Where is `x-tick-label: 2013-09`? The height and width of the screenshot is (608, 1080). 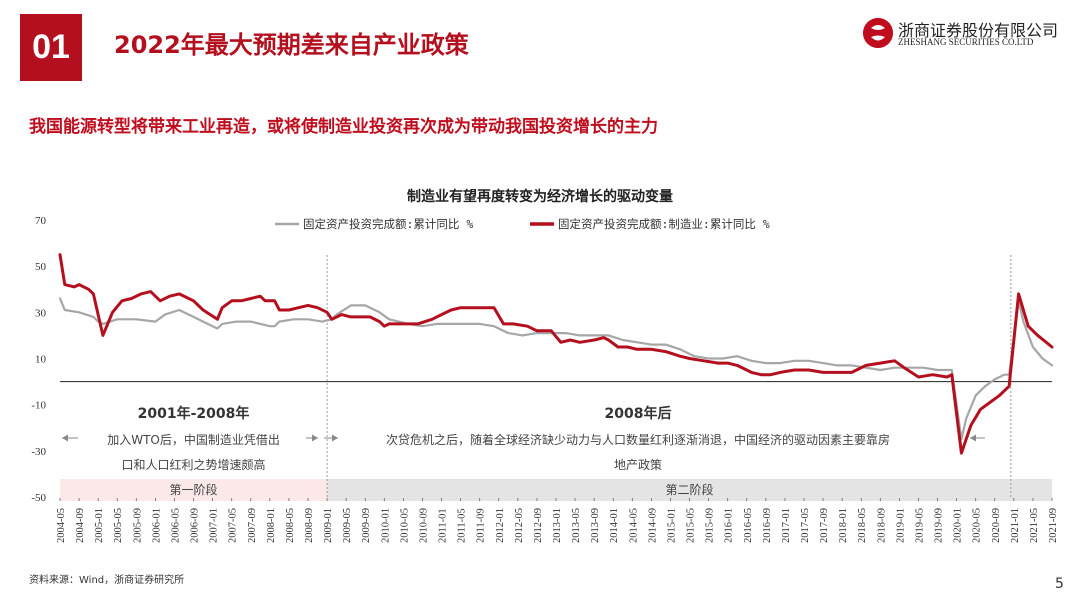
x-tick-label: 2013-09 is located at coordinates (595, 525).